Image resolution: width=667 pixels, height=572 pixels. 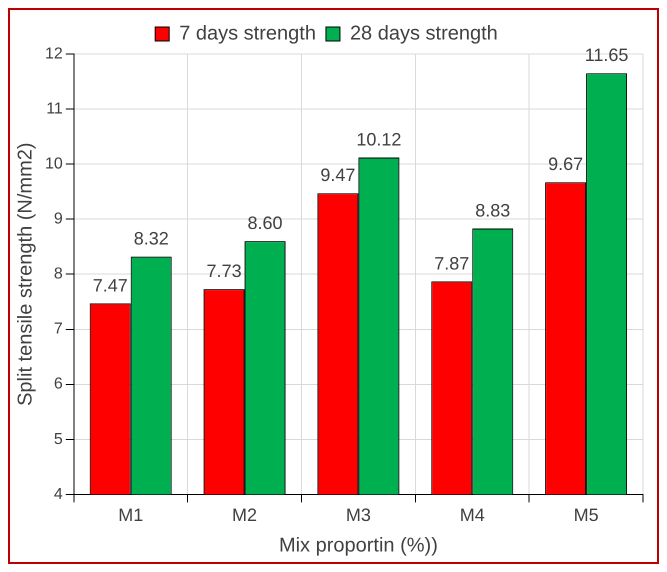 What do you see at coordinates (58, 329) in the screenshot?
I see `y-tick-label: 7` at bounding box center [58, 329].